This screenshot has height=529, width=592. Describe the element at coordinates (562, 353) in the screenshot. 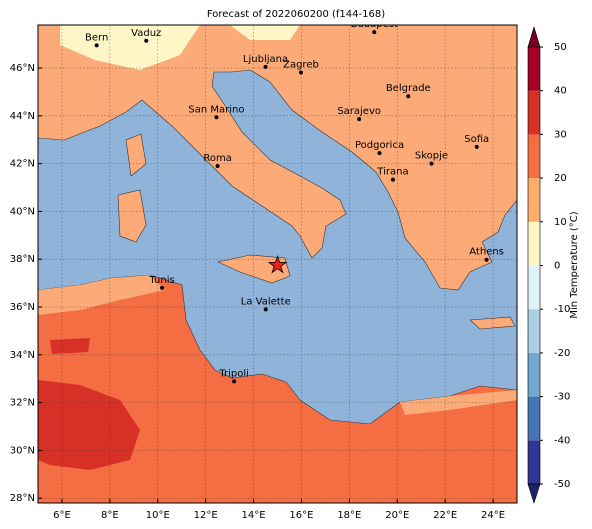

I see `colorbar-tick-label: -20` at that location.